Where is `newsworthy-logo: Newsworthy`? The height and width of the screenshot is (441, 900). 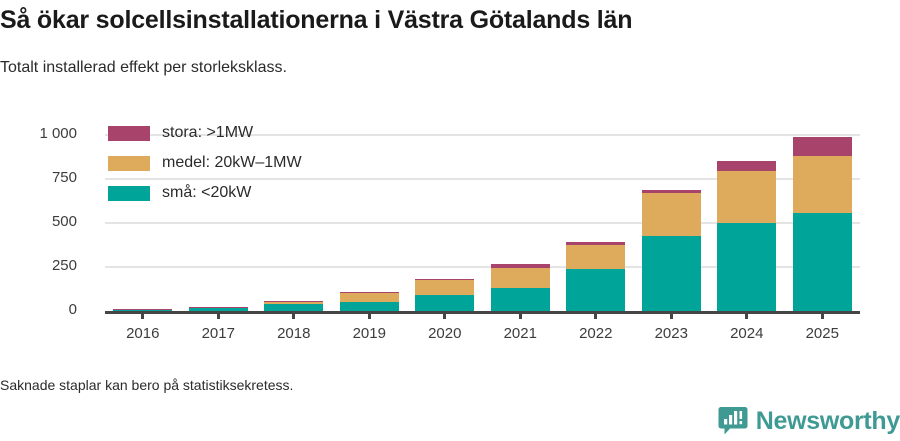
newsworthy-logo: Newsworthy is located at coordinates (809, 421).